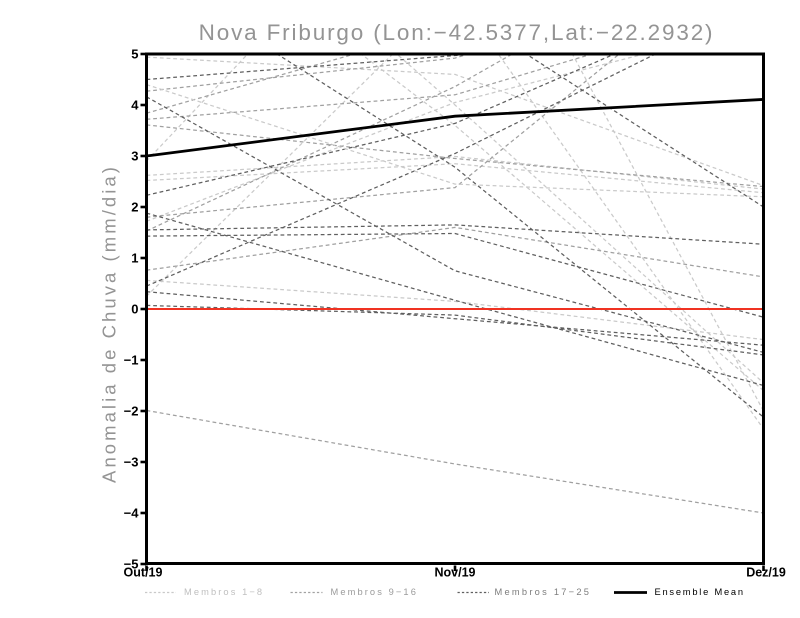 This screenshot has width=800, height=618. I want to click on svg-text: −3, so click(131, 462).